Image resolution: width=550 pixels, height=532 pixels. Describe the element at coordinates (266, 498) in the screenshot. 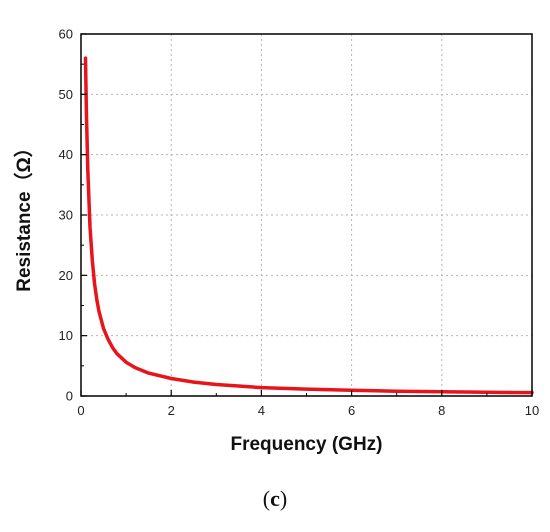

I see `caption-open-paren: (` at that location.